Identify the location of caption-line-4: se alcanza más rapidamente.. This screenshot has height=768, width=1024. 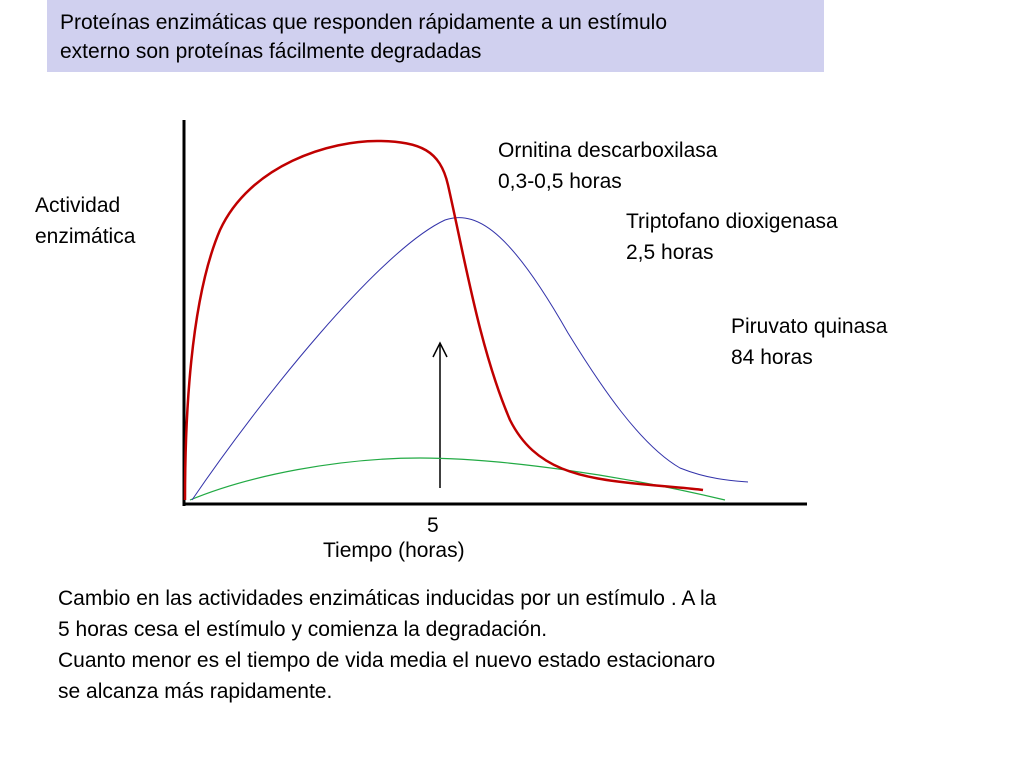
(195, 691).